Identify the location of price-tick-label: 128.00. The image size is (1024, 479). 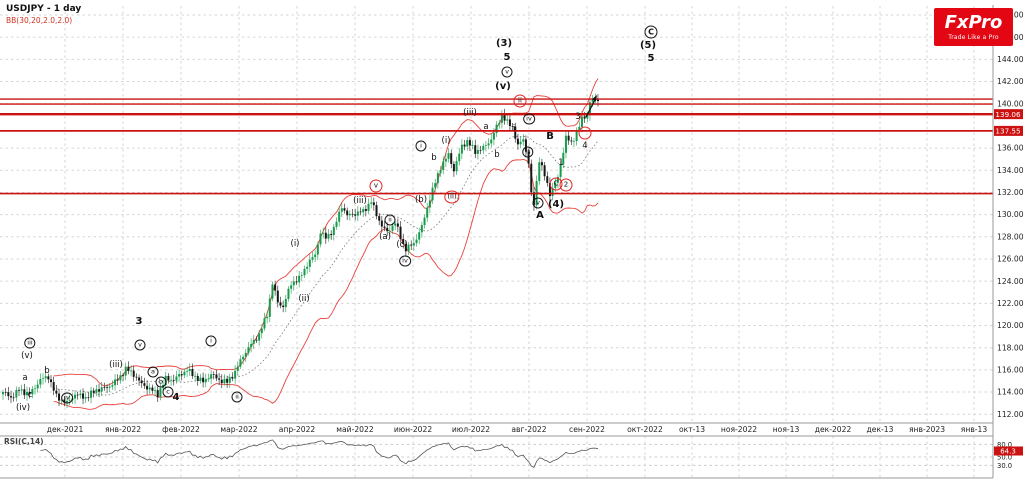
(1010, 236).